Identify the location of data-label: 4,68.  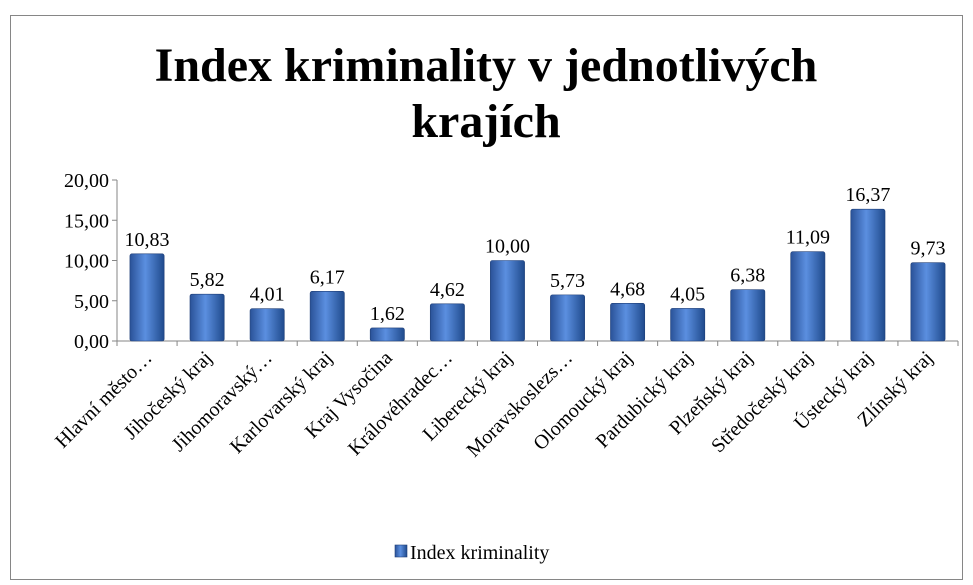
(627, 289).